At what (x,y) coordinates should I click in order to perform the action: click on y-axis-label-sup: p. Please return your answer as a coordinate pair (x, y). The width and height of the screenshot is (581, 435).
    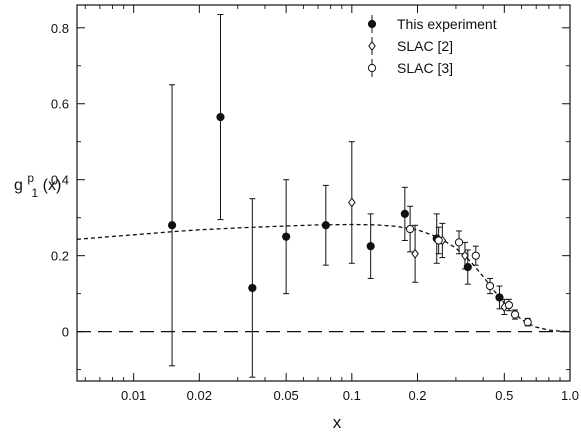
    Looking at the image, I should click on (30, 178).